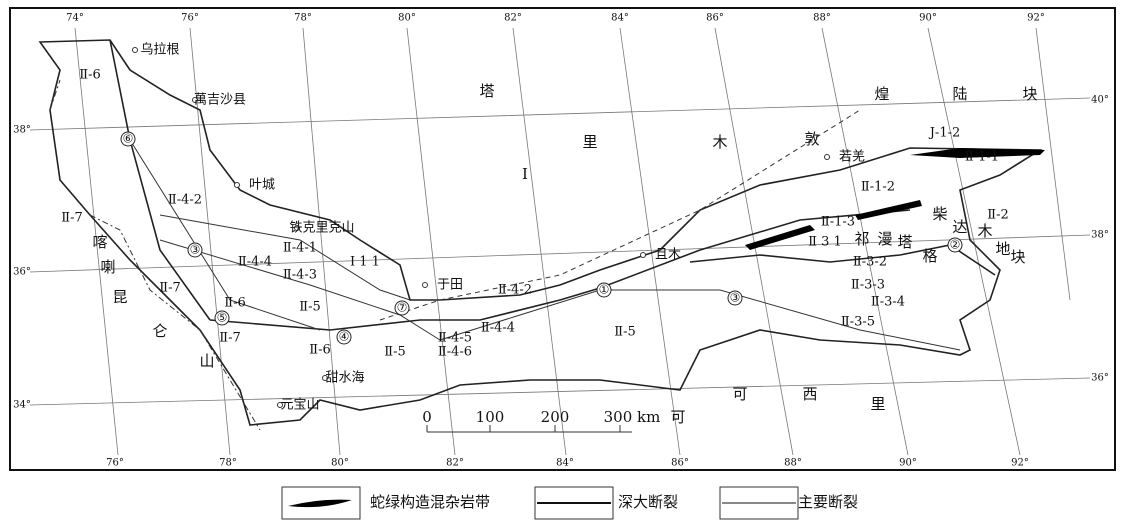 Image resolution: width=1125 pixels, height=531 pixels. What do you see at coordinates (632, 417) in the screenshot?
I see `scale-label: 300 km` at bounding box center [632, 417].